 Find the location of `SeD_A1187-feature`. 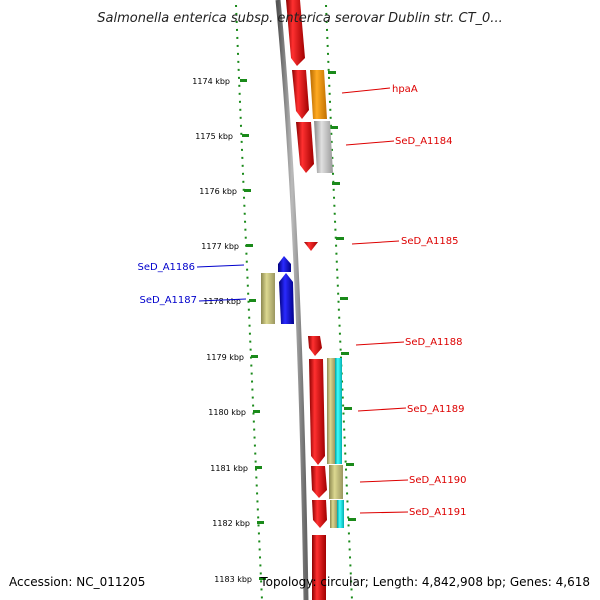

SeD_A1187-feature is located at coordinates (286, 298).